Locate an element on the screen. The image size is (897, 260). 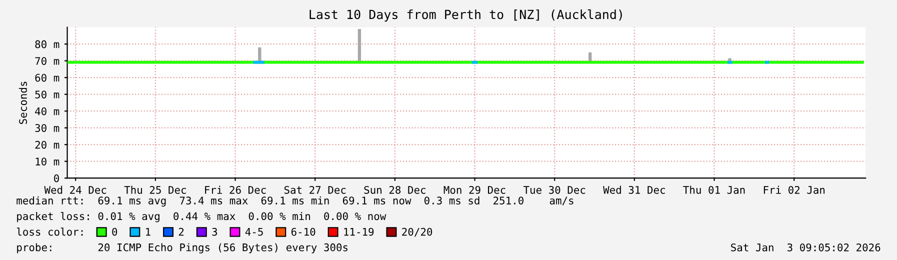
legend-label: 1 is located at coordinates (148, 232).